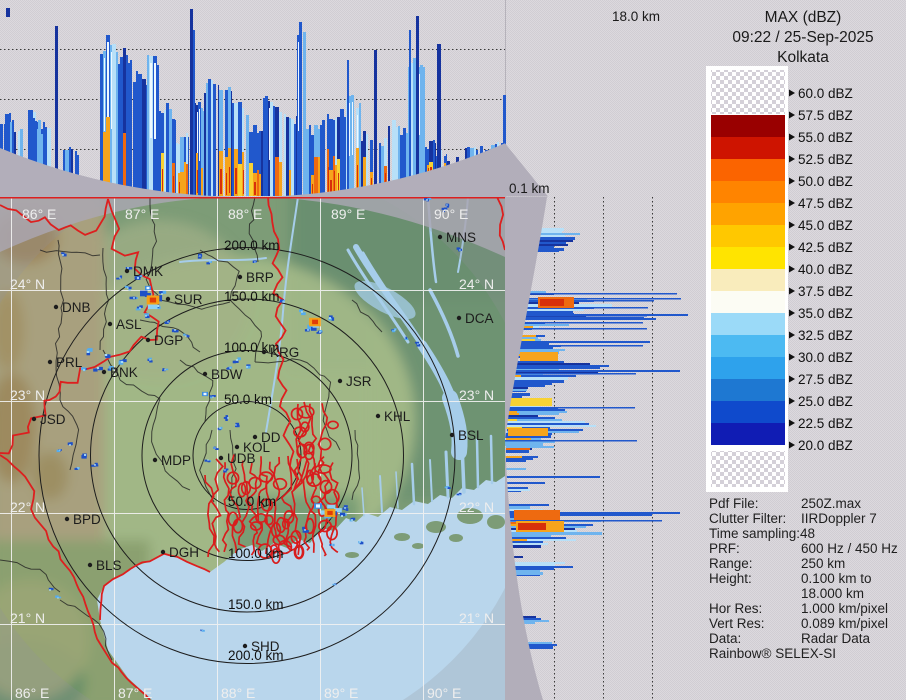 The width and height of the screenshot is (906, 700). I want to click on svg-text: KRG, so click(284, 352).